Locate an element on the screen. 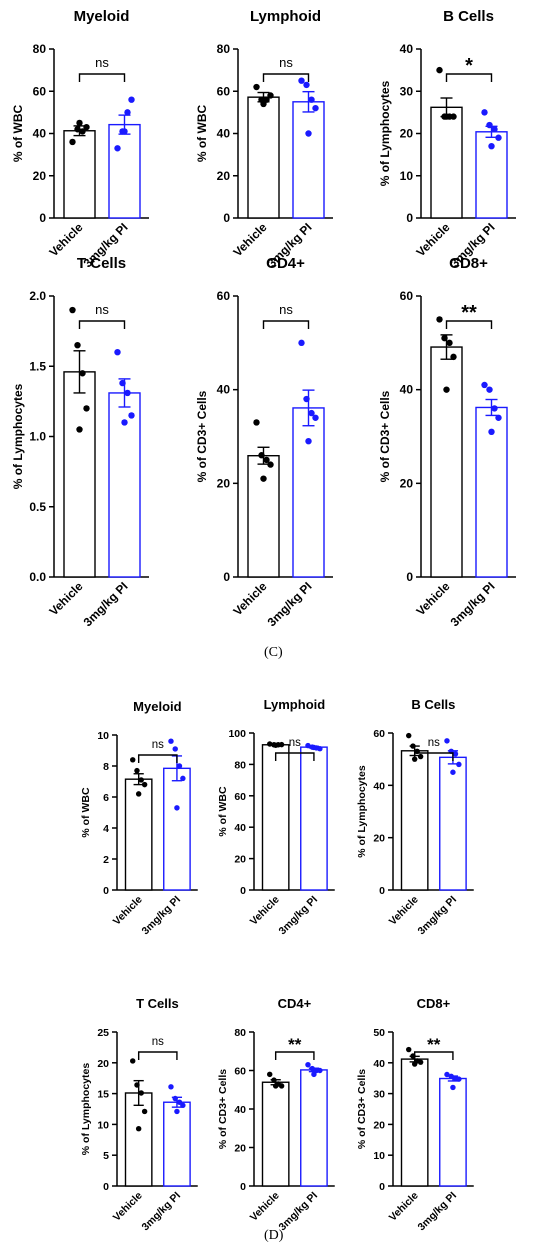  y-tick-label: 1.0 is located at coordinates (37, 437).